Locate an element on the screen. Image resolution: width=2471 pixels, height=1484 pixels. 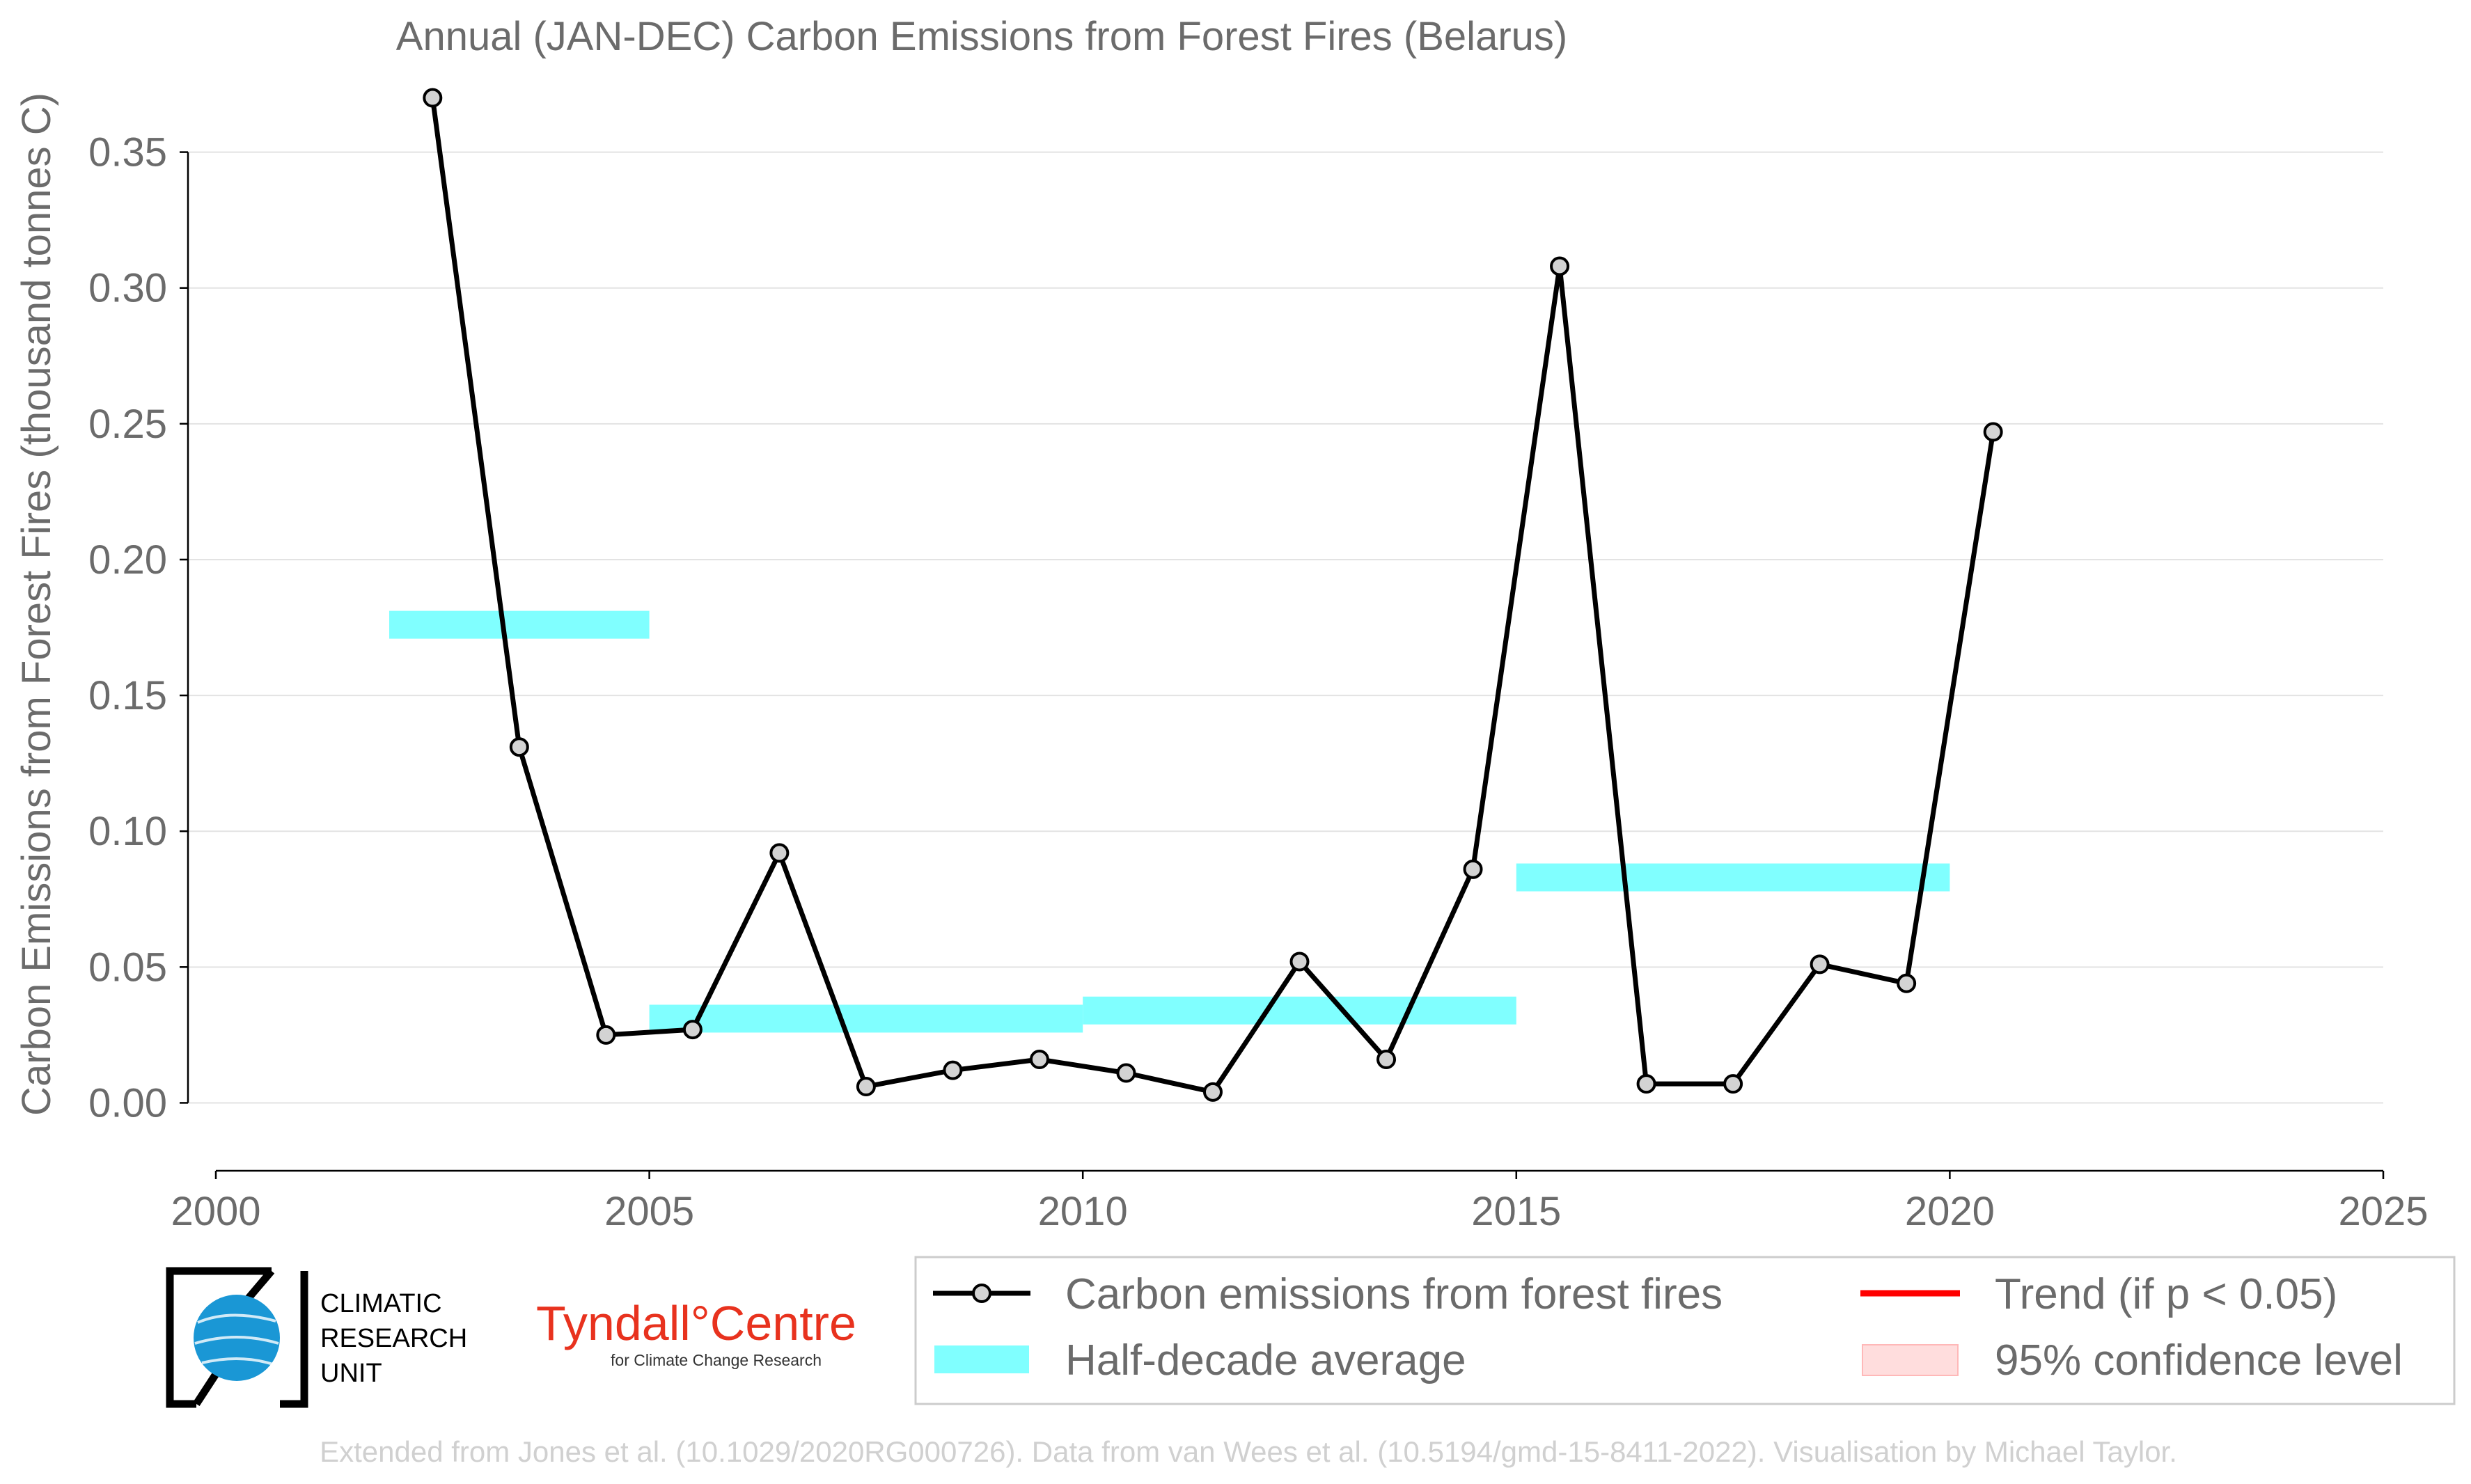
cru-logo-line-3: UNIT is located at coordinates (351, 1373).